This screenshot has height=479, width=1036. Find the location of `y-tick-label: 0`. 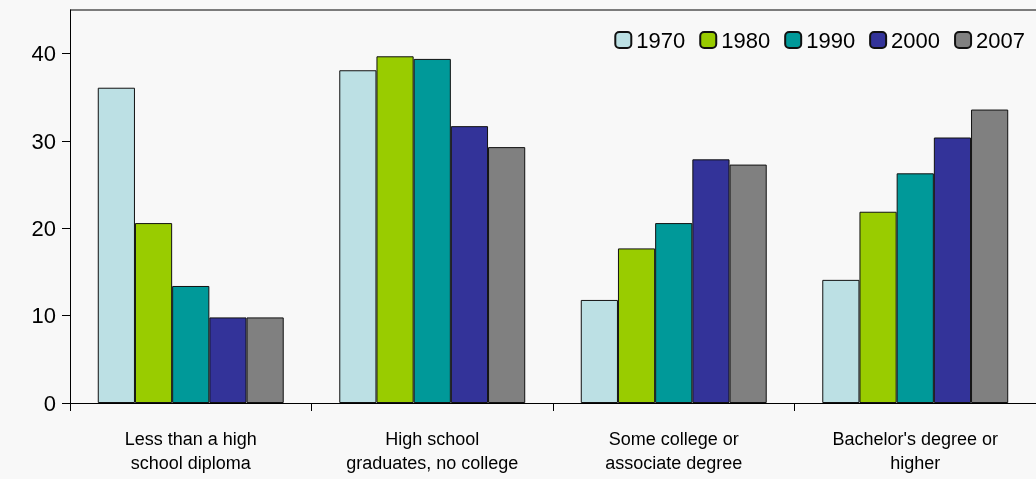

y-tick-label: 0 is located at coordinates (49, 403).